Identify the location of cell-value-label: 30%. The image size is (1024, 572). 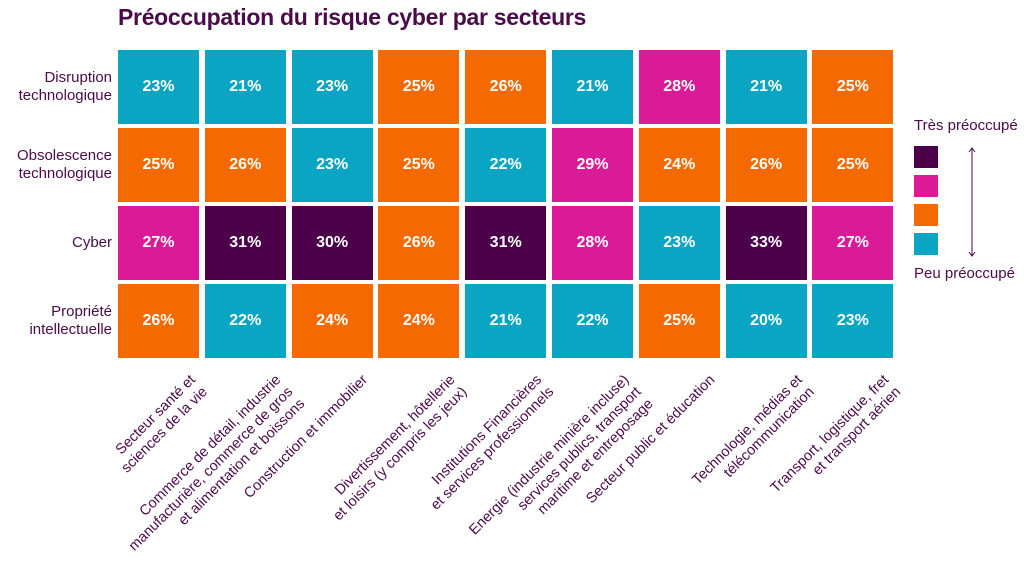
(332, 242).